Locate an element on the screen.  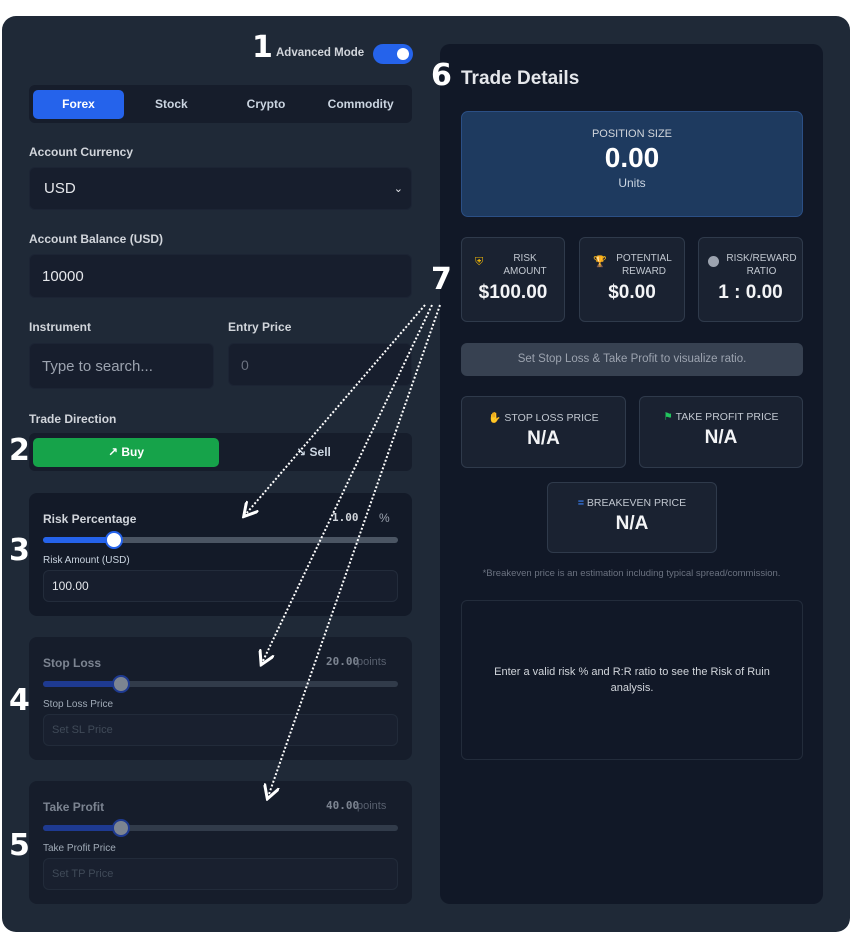
account-currency-label: Account Currency is located at coordinates (81, 152).